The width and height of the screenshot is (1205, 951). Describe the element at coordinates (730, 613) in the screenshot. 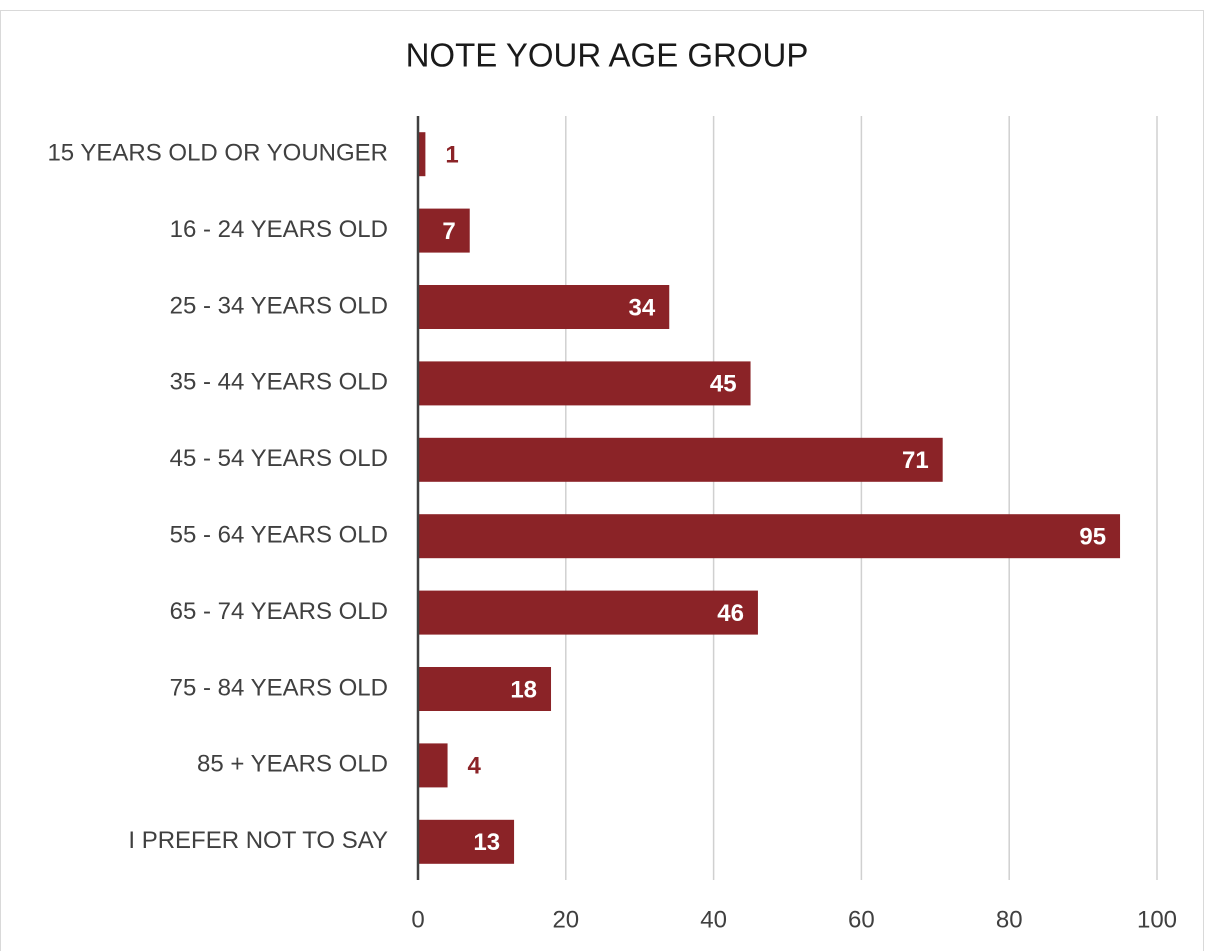

I see `data-label: 46` at that location.